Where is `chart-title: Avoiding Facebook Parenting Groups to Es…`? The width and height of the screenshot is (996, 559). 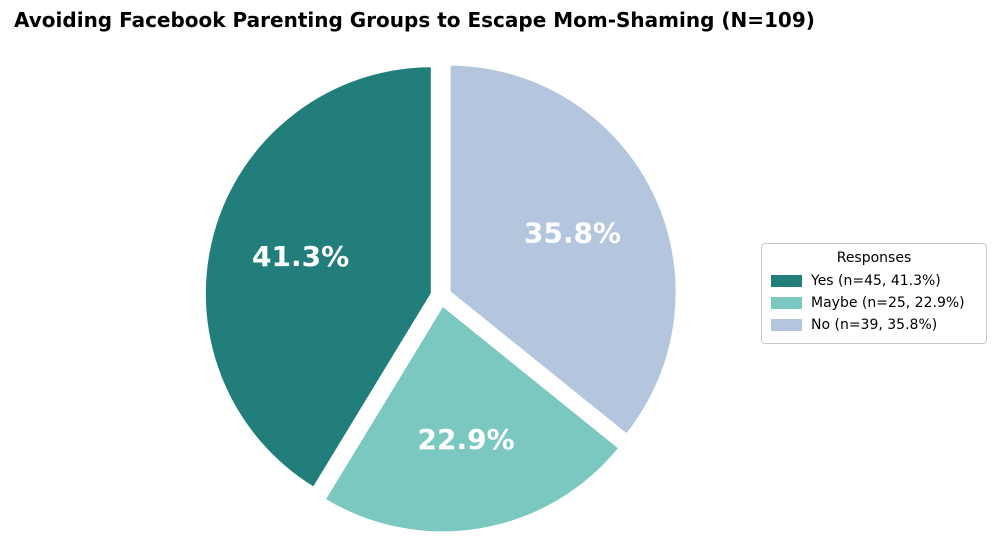 chart-title: Avoiding Facebook Parenting Groups to Es… is located at coordinates (414, 20).